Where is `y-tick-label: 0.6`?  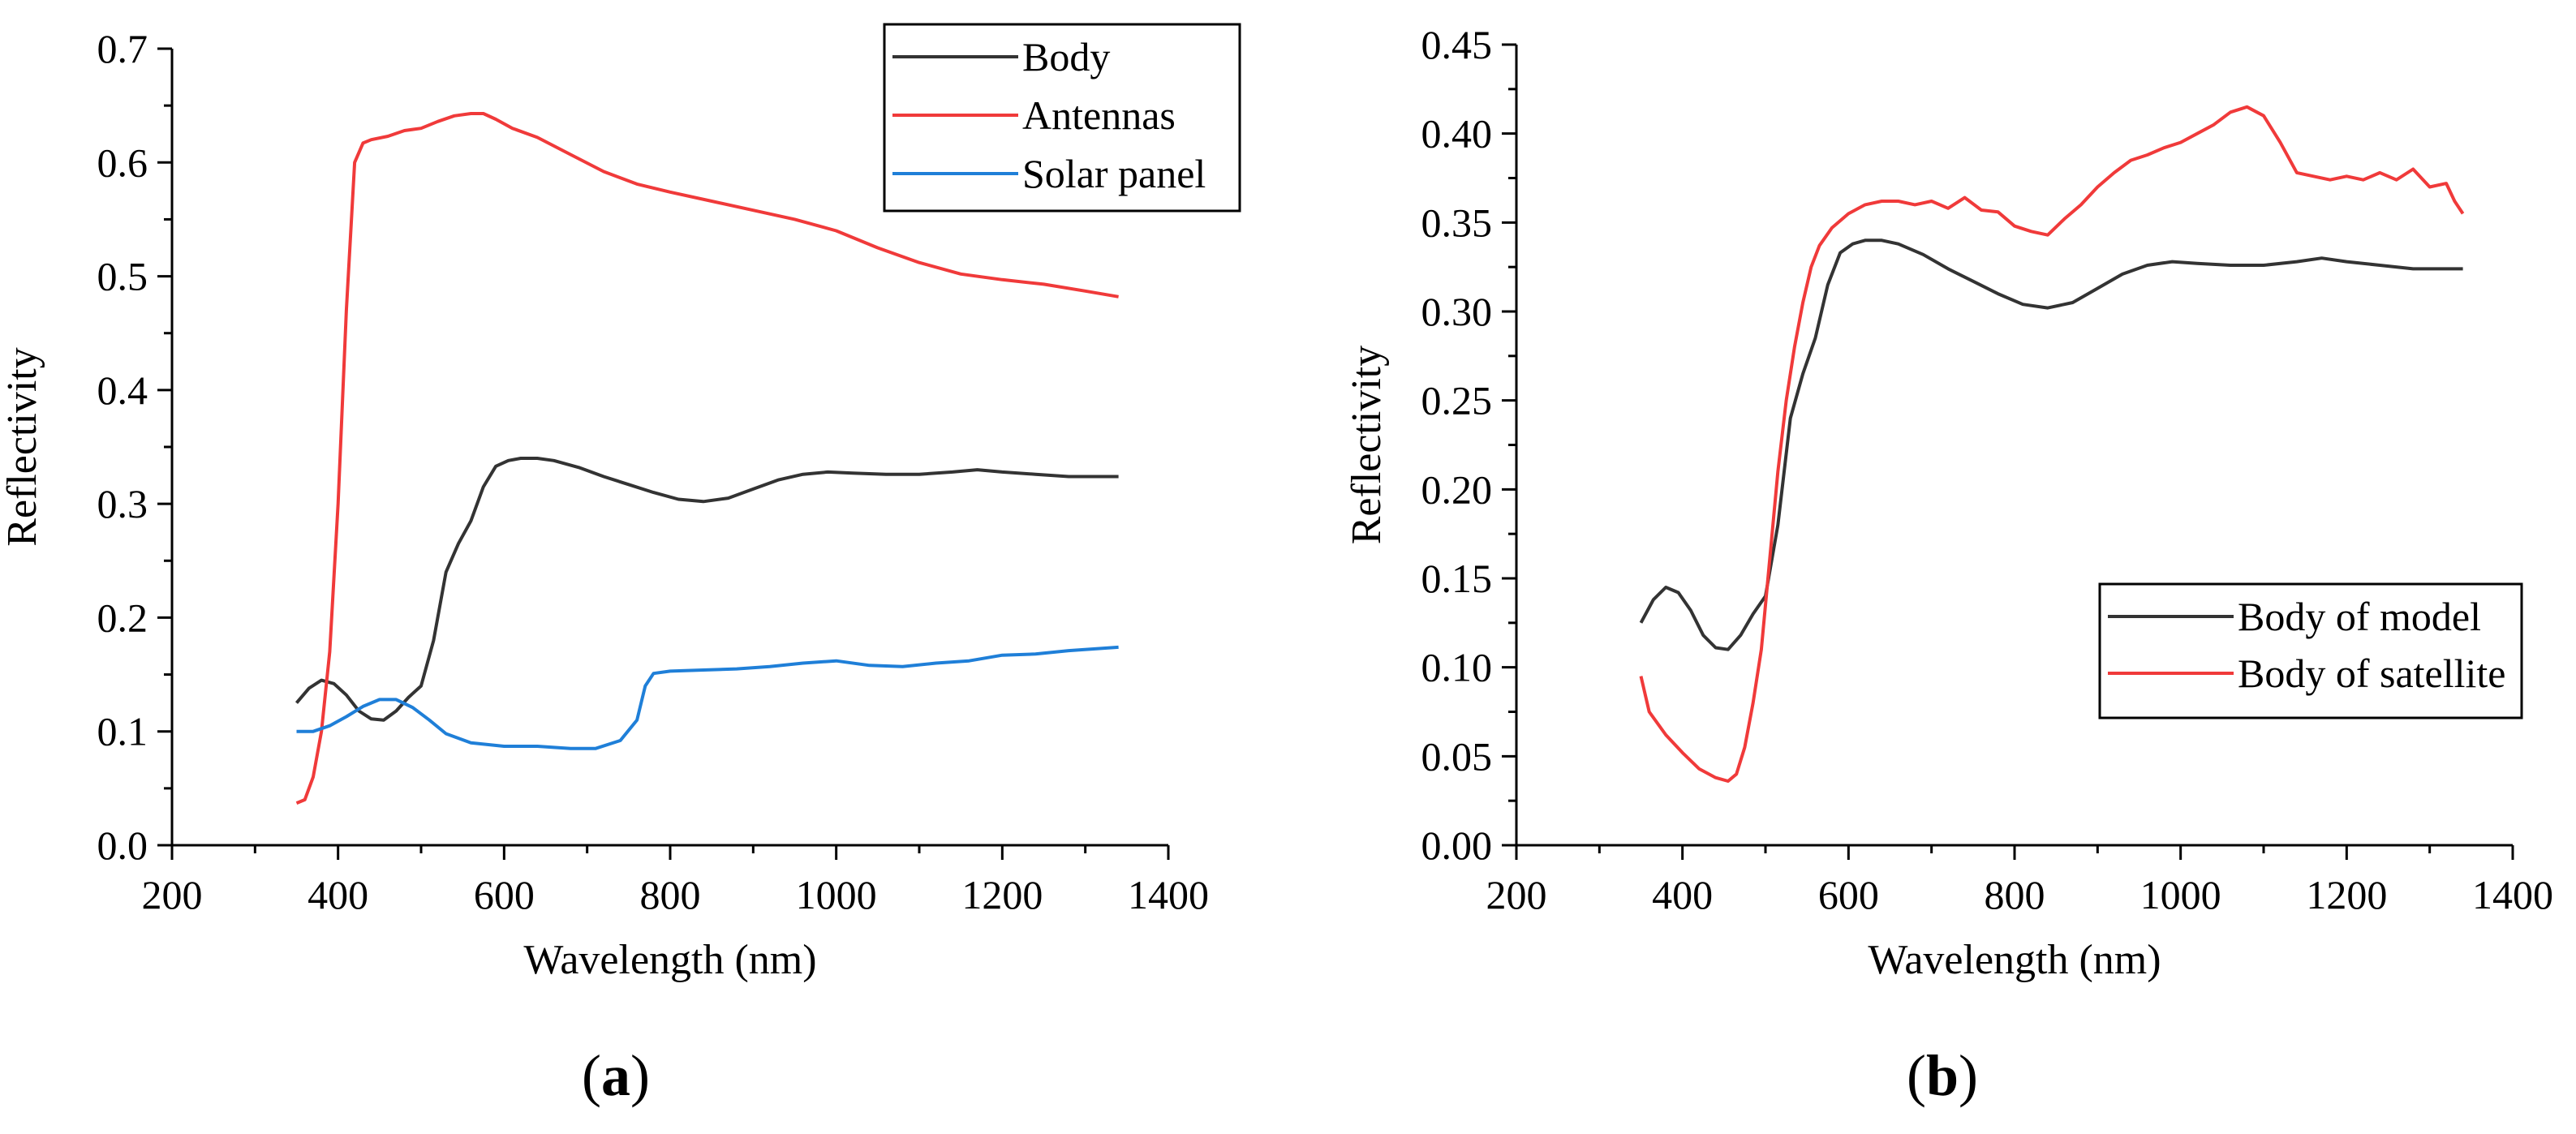 y-tick-label: 0.6 is located at coordinates (123, 162).